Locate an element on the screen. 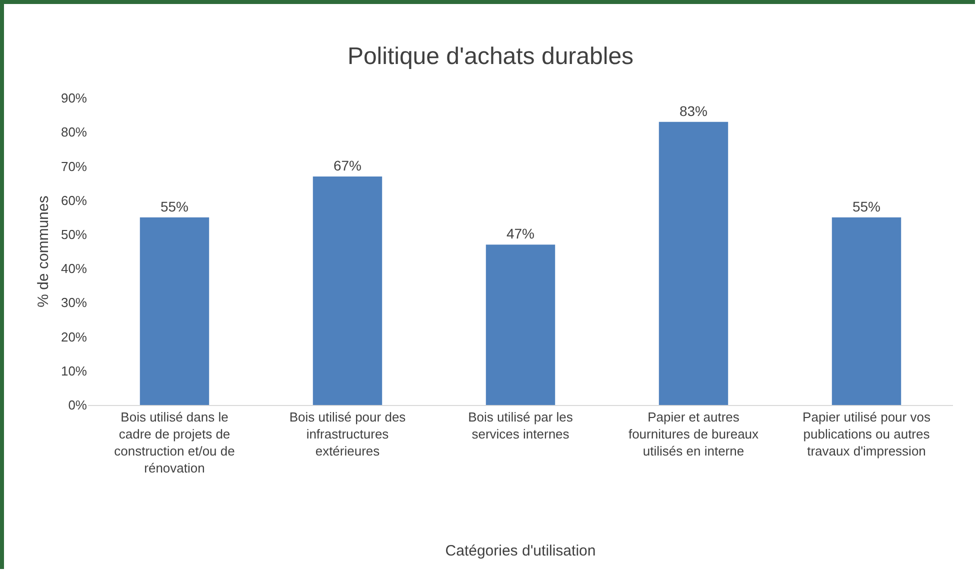 The image size is (979, 573). y-tick-label: 40% is located at coordinates (74, 268).